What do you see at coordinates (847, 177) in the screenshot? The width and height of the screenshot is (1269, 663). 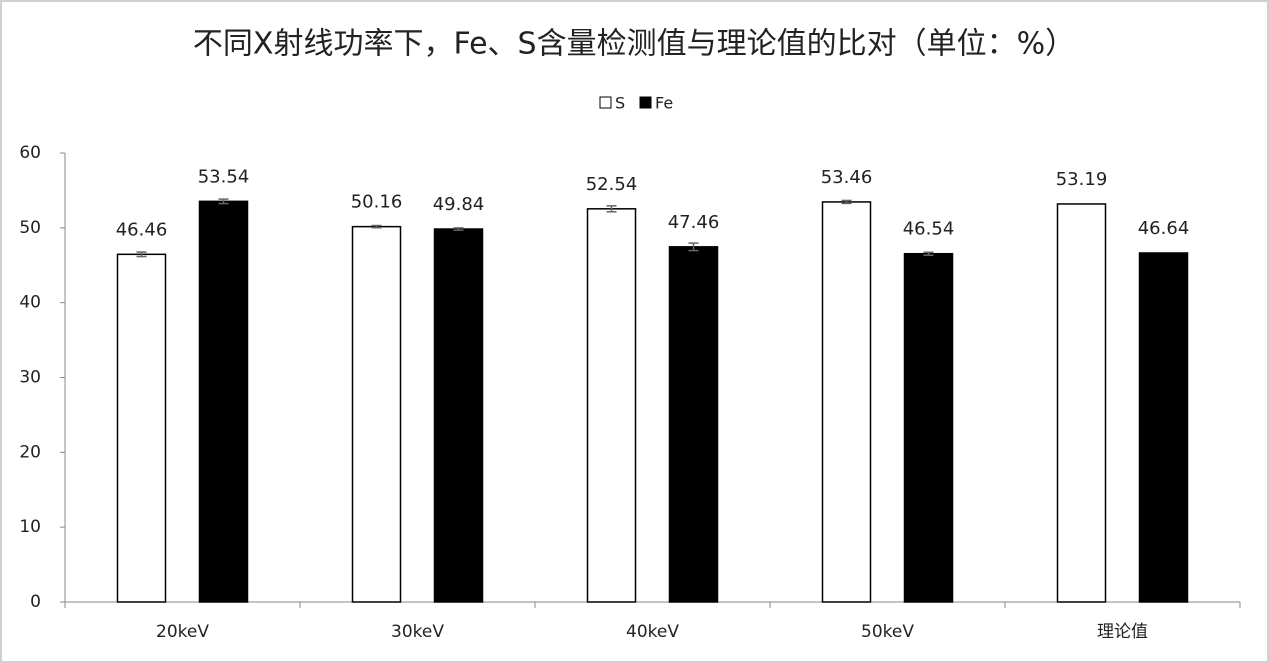 I see `value-label: 53.46` at bounding box center [847, 177].